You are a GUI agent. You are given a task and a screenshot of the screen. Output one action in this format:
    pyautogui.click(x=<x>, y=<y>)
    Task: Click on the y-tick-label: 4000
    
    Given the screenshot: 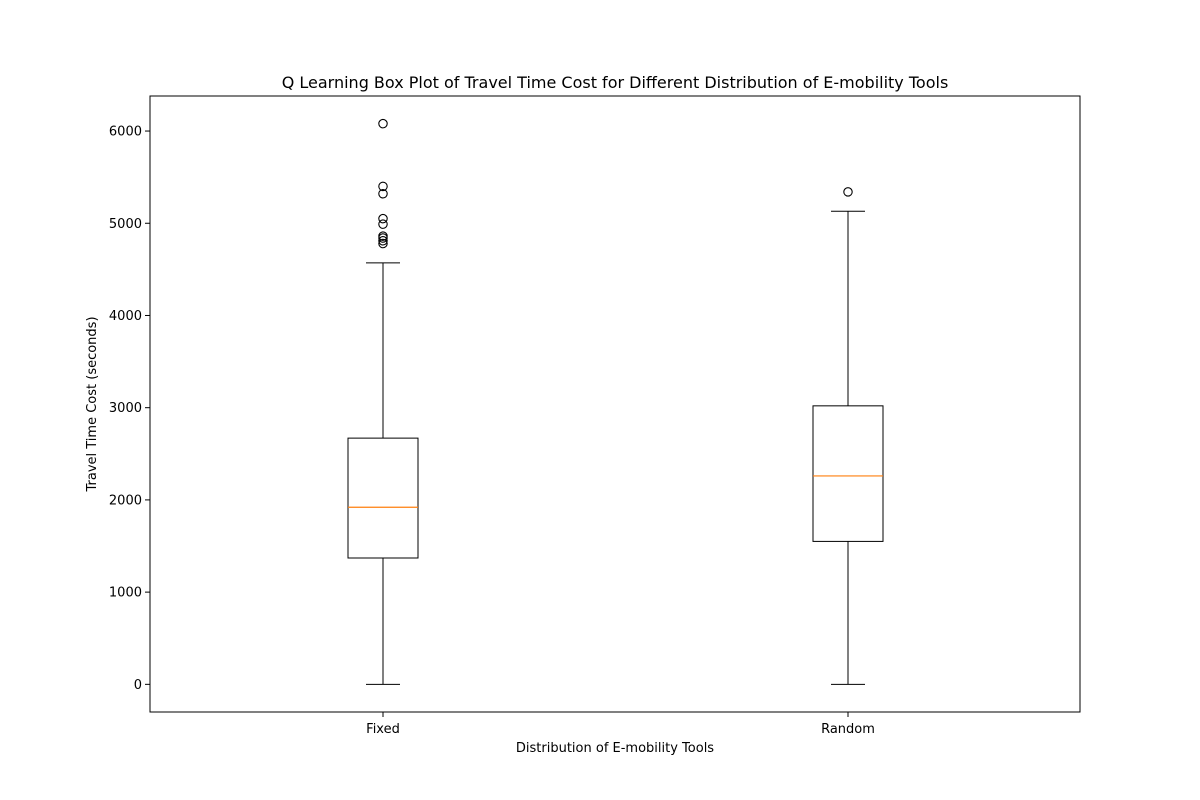 What is the action you would take?
    pyautogui.click(x=125, y=316)
    